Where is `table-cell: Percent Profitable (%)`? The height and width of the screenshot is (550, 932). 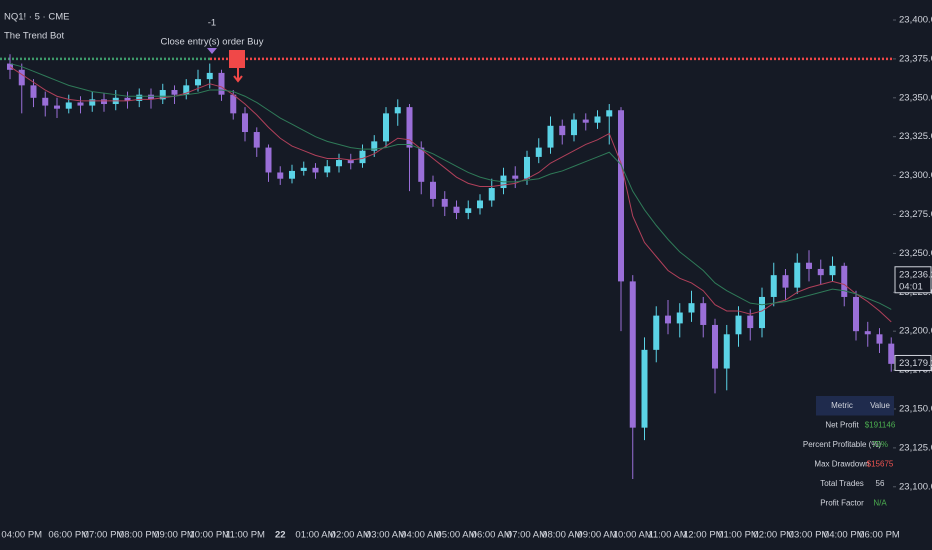
table-cell: Percent Profitable (%) is located at coordinates (842, 444).